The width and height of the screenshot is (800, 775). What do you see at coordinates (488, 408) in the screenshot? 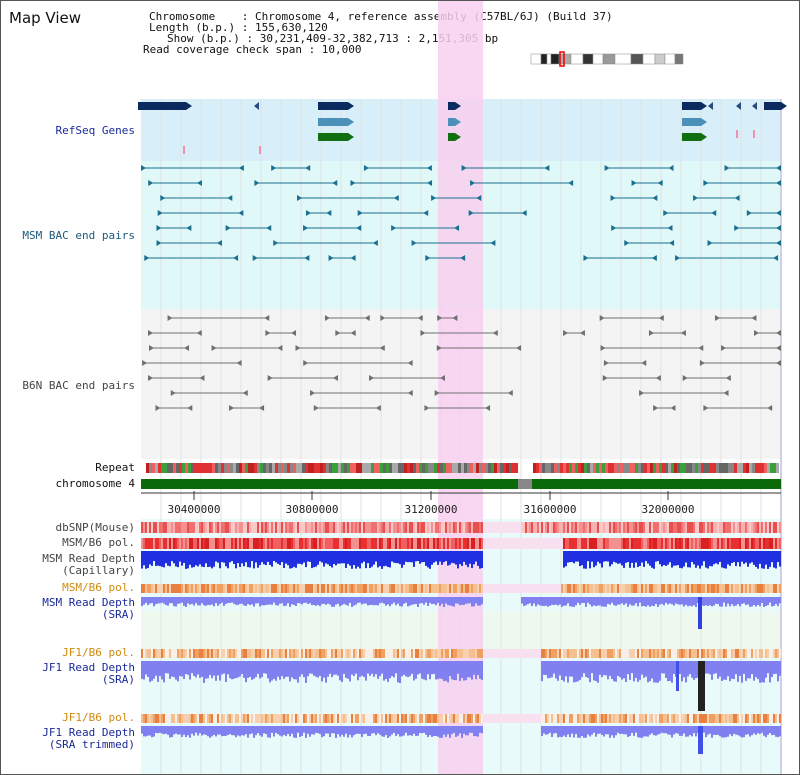
I see `b6n-bac-pair-end` at bounding box center [488, 408].